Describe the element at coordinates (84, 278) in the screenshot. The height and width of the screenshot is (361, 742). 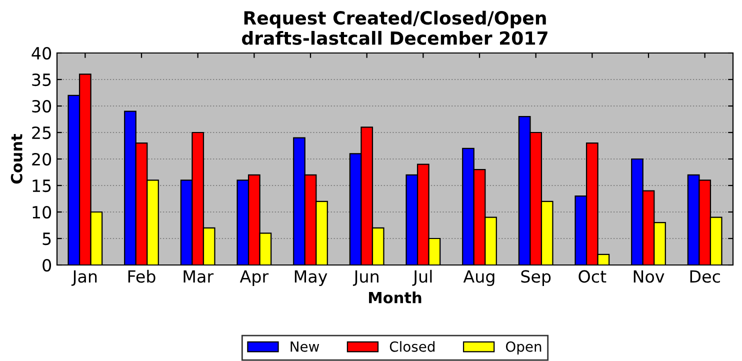
I see `x-tick-label: Jan` at that location.